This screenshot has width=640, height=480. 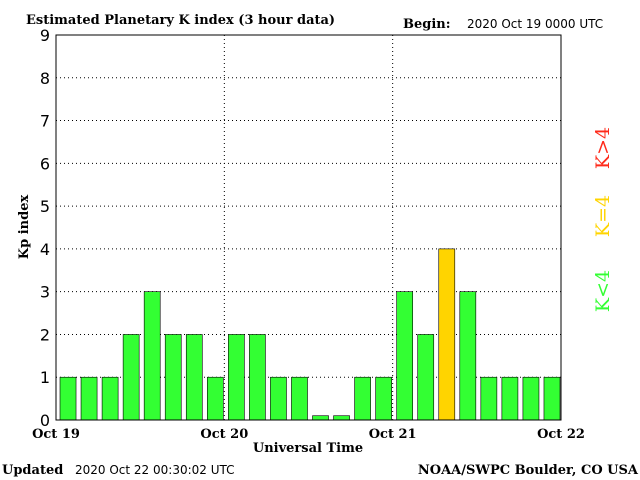 I want to click on legend-k-equal-4: K=4, so click(x=603, y=216).